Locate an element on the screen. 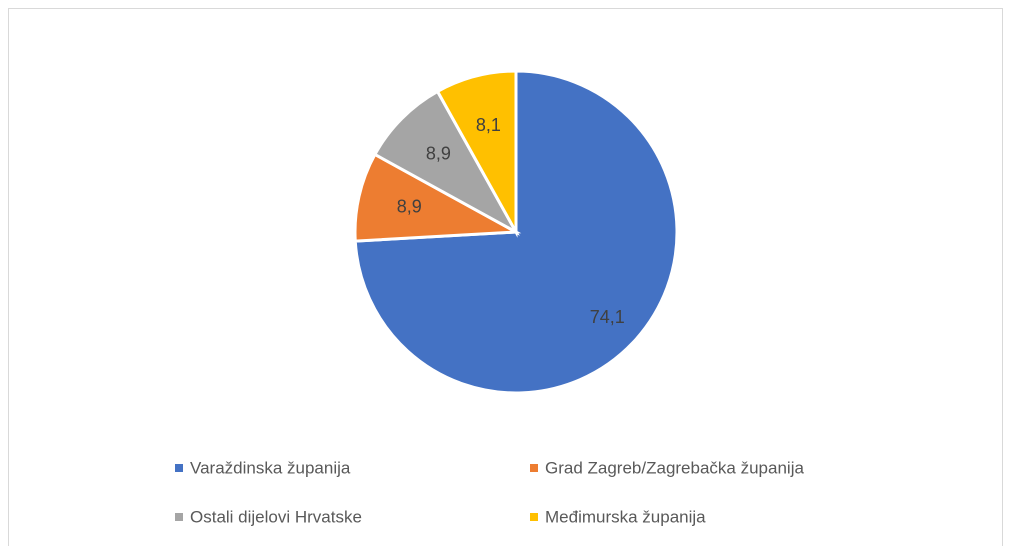 This screenshot has width=1011, height=546. legend-label: Međimurska županija is located at coordinates (625, 516).